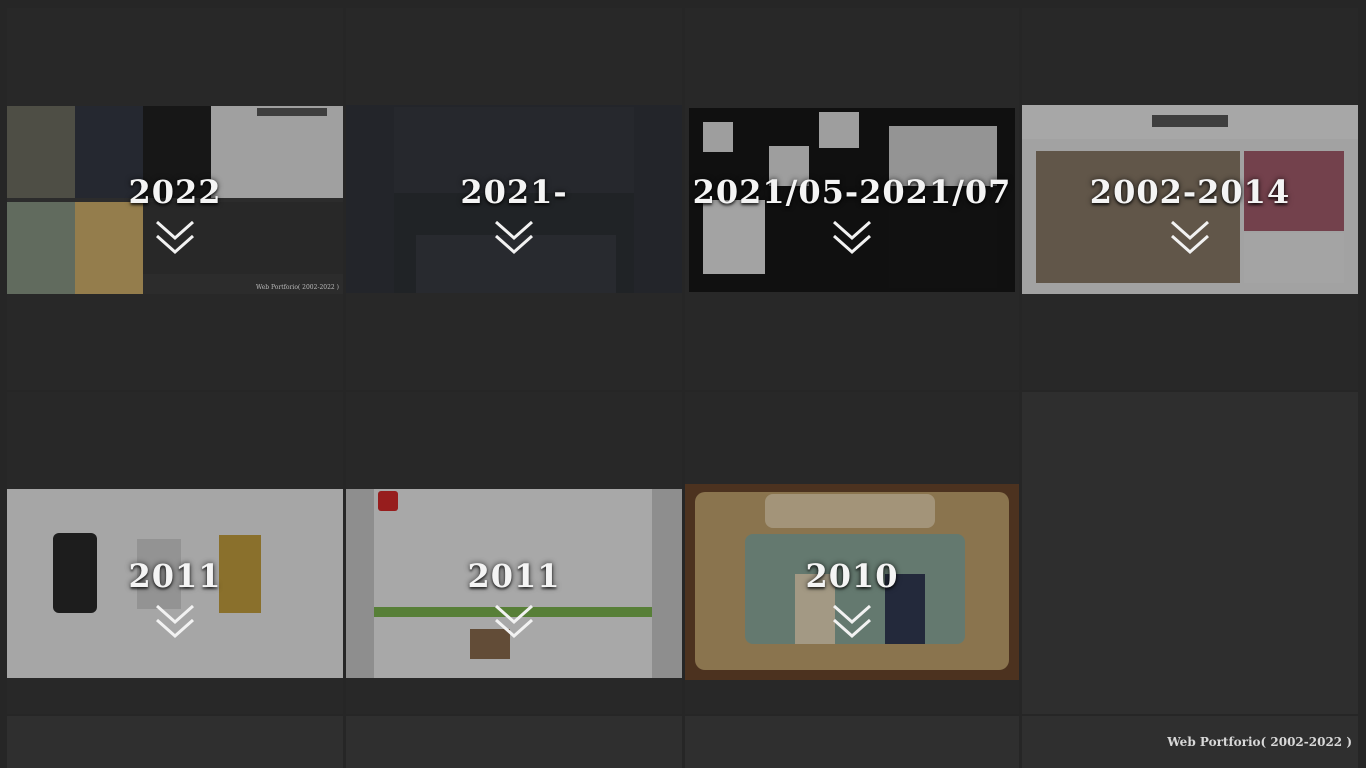  Describe the element at coordinates (1190, 553) in the screenshot. I see `empty-tile` at that location.